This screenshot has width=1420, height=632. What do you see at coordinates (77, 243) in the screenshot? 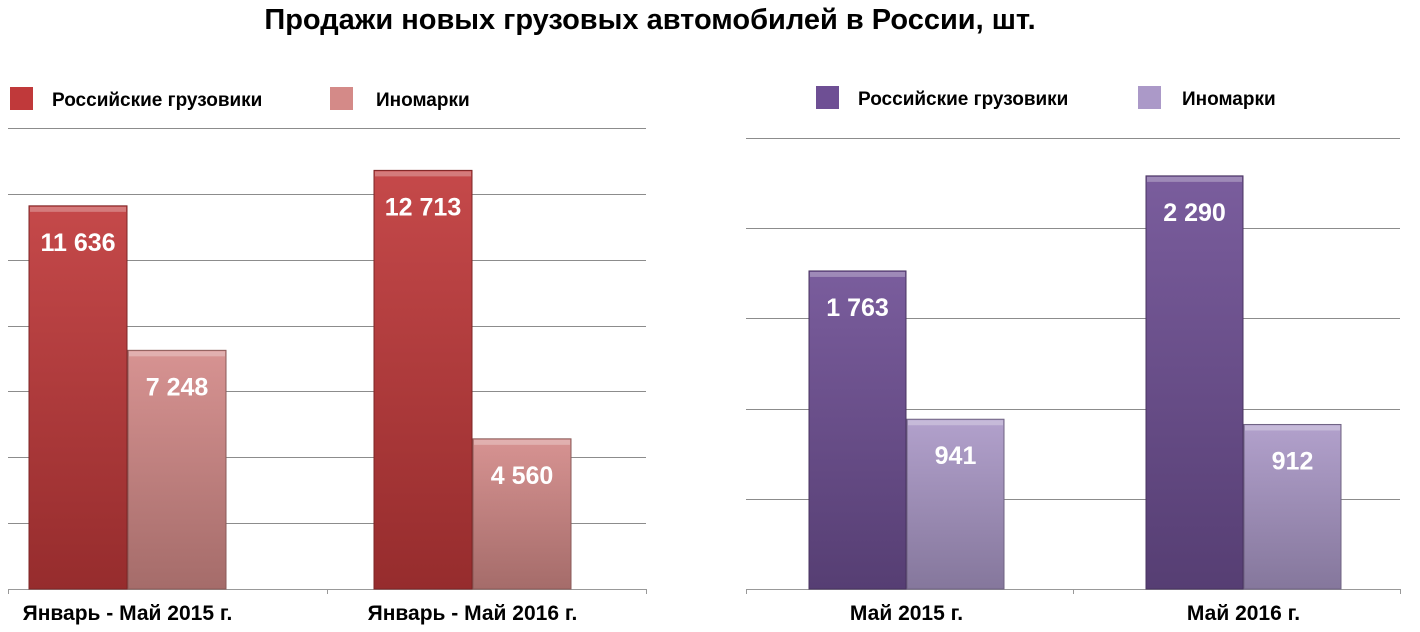
I see `data-label: 11 636` at bounding box center [77, 243].